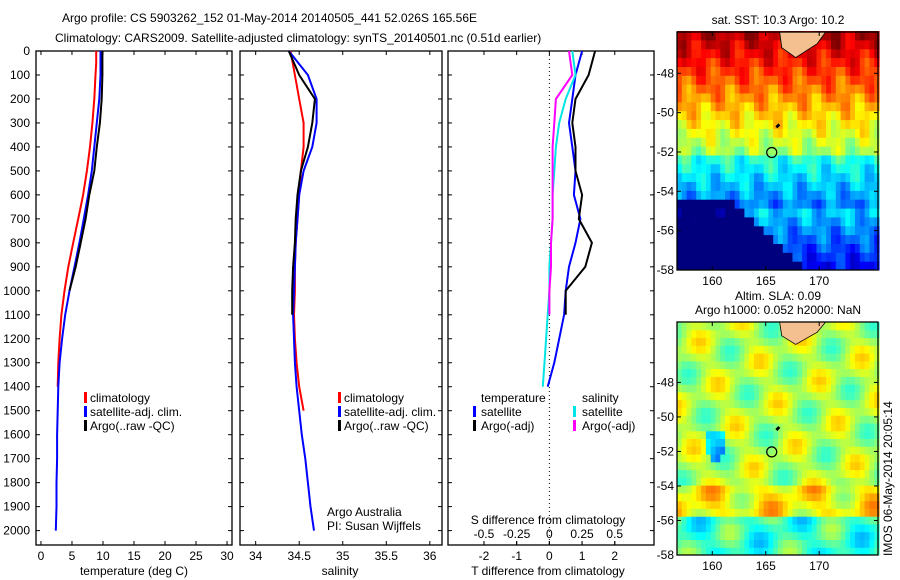  What do you see at coordinates (777, 151) in the screenshot?
I see `map-frame` at bounding box center [777, 151].